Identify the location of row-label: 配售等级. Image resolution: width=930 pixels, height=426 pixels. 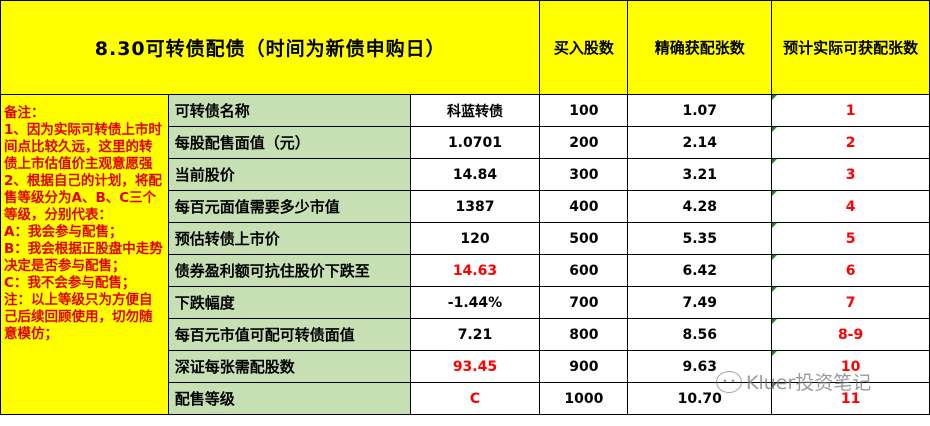
(289, 398).